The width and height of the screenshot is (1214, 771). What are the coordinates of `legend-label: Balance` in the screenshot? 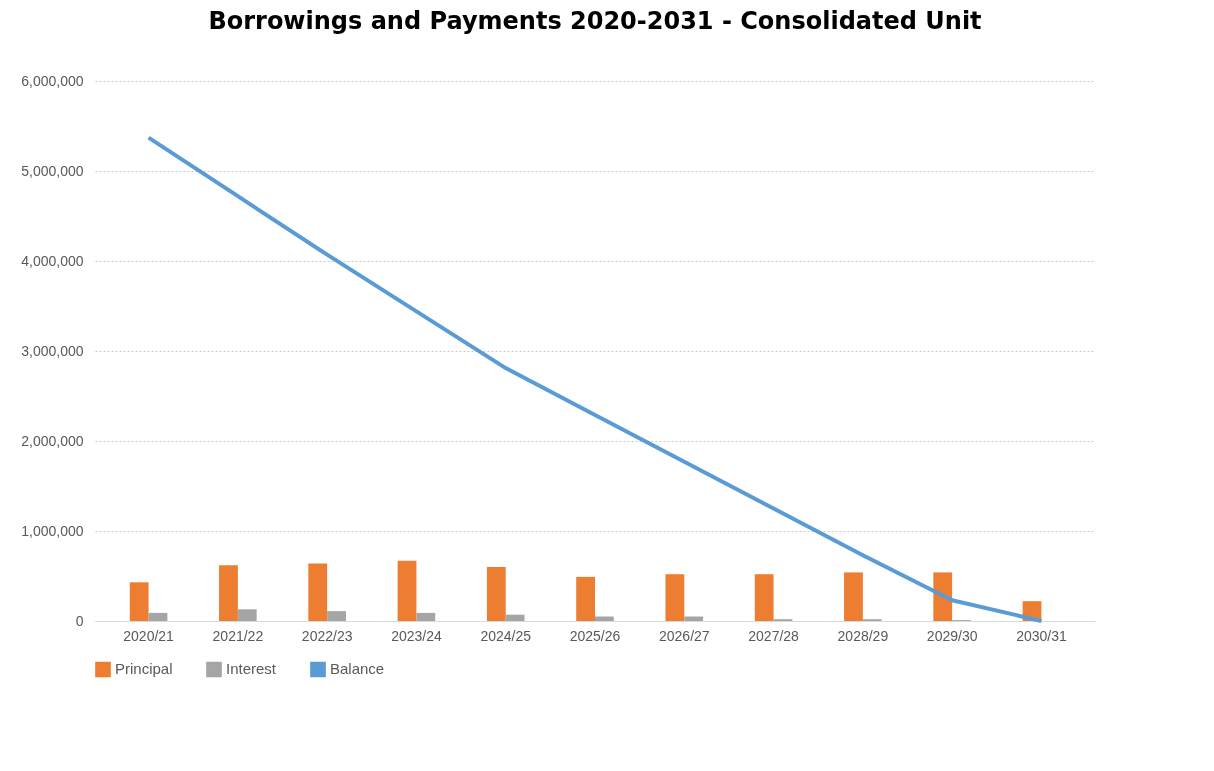 It's located at (357, 669).